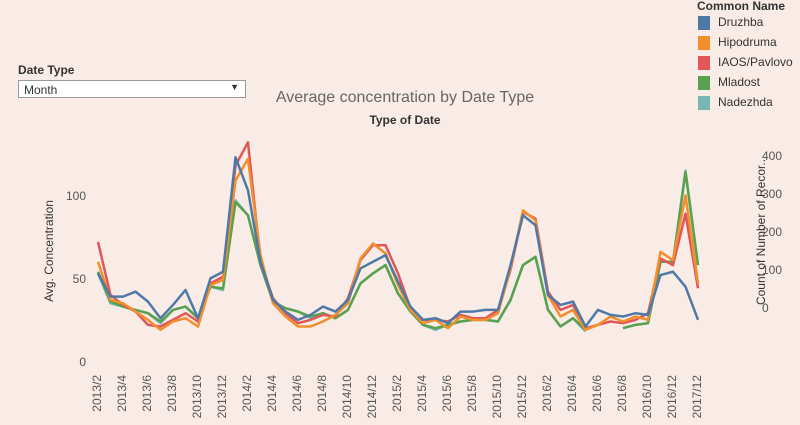  Describe the element at coordinates (472, 393) in the screenshot. I see `x-tick-label: 2015/8` at that location.